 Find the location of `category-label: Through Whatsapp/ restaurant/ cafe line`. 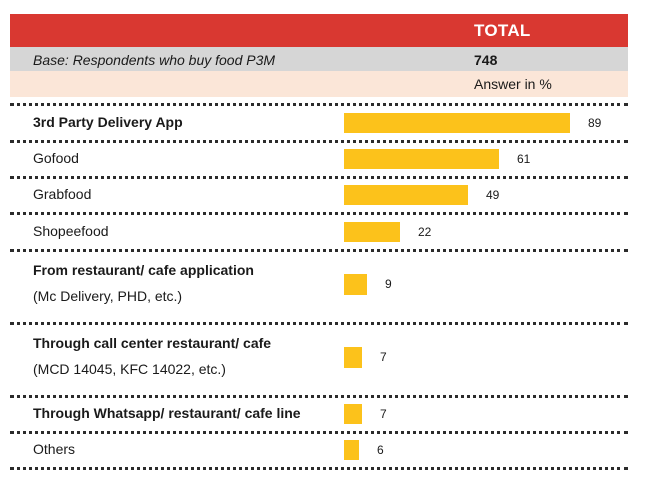

category-label: Through Whatsapp/ restaurant/ cafe line is located at coordinates (167, 413).